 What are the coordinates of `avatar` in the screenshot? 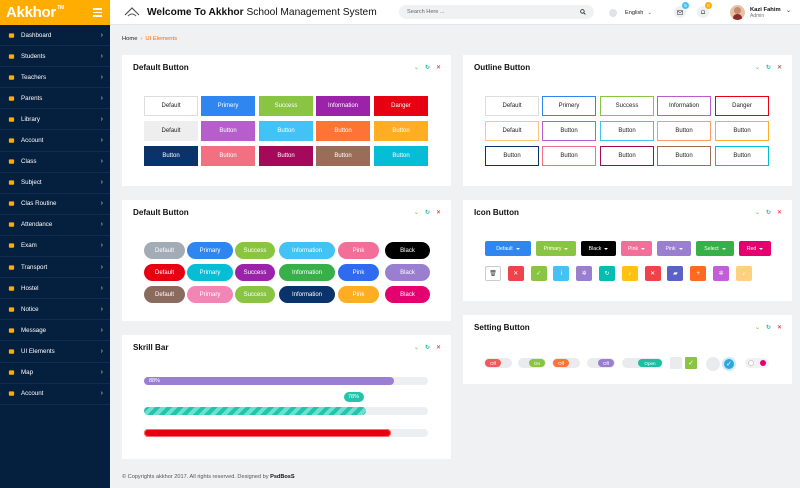 It's located at (737, 12).